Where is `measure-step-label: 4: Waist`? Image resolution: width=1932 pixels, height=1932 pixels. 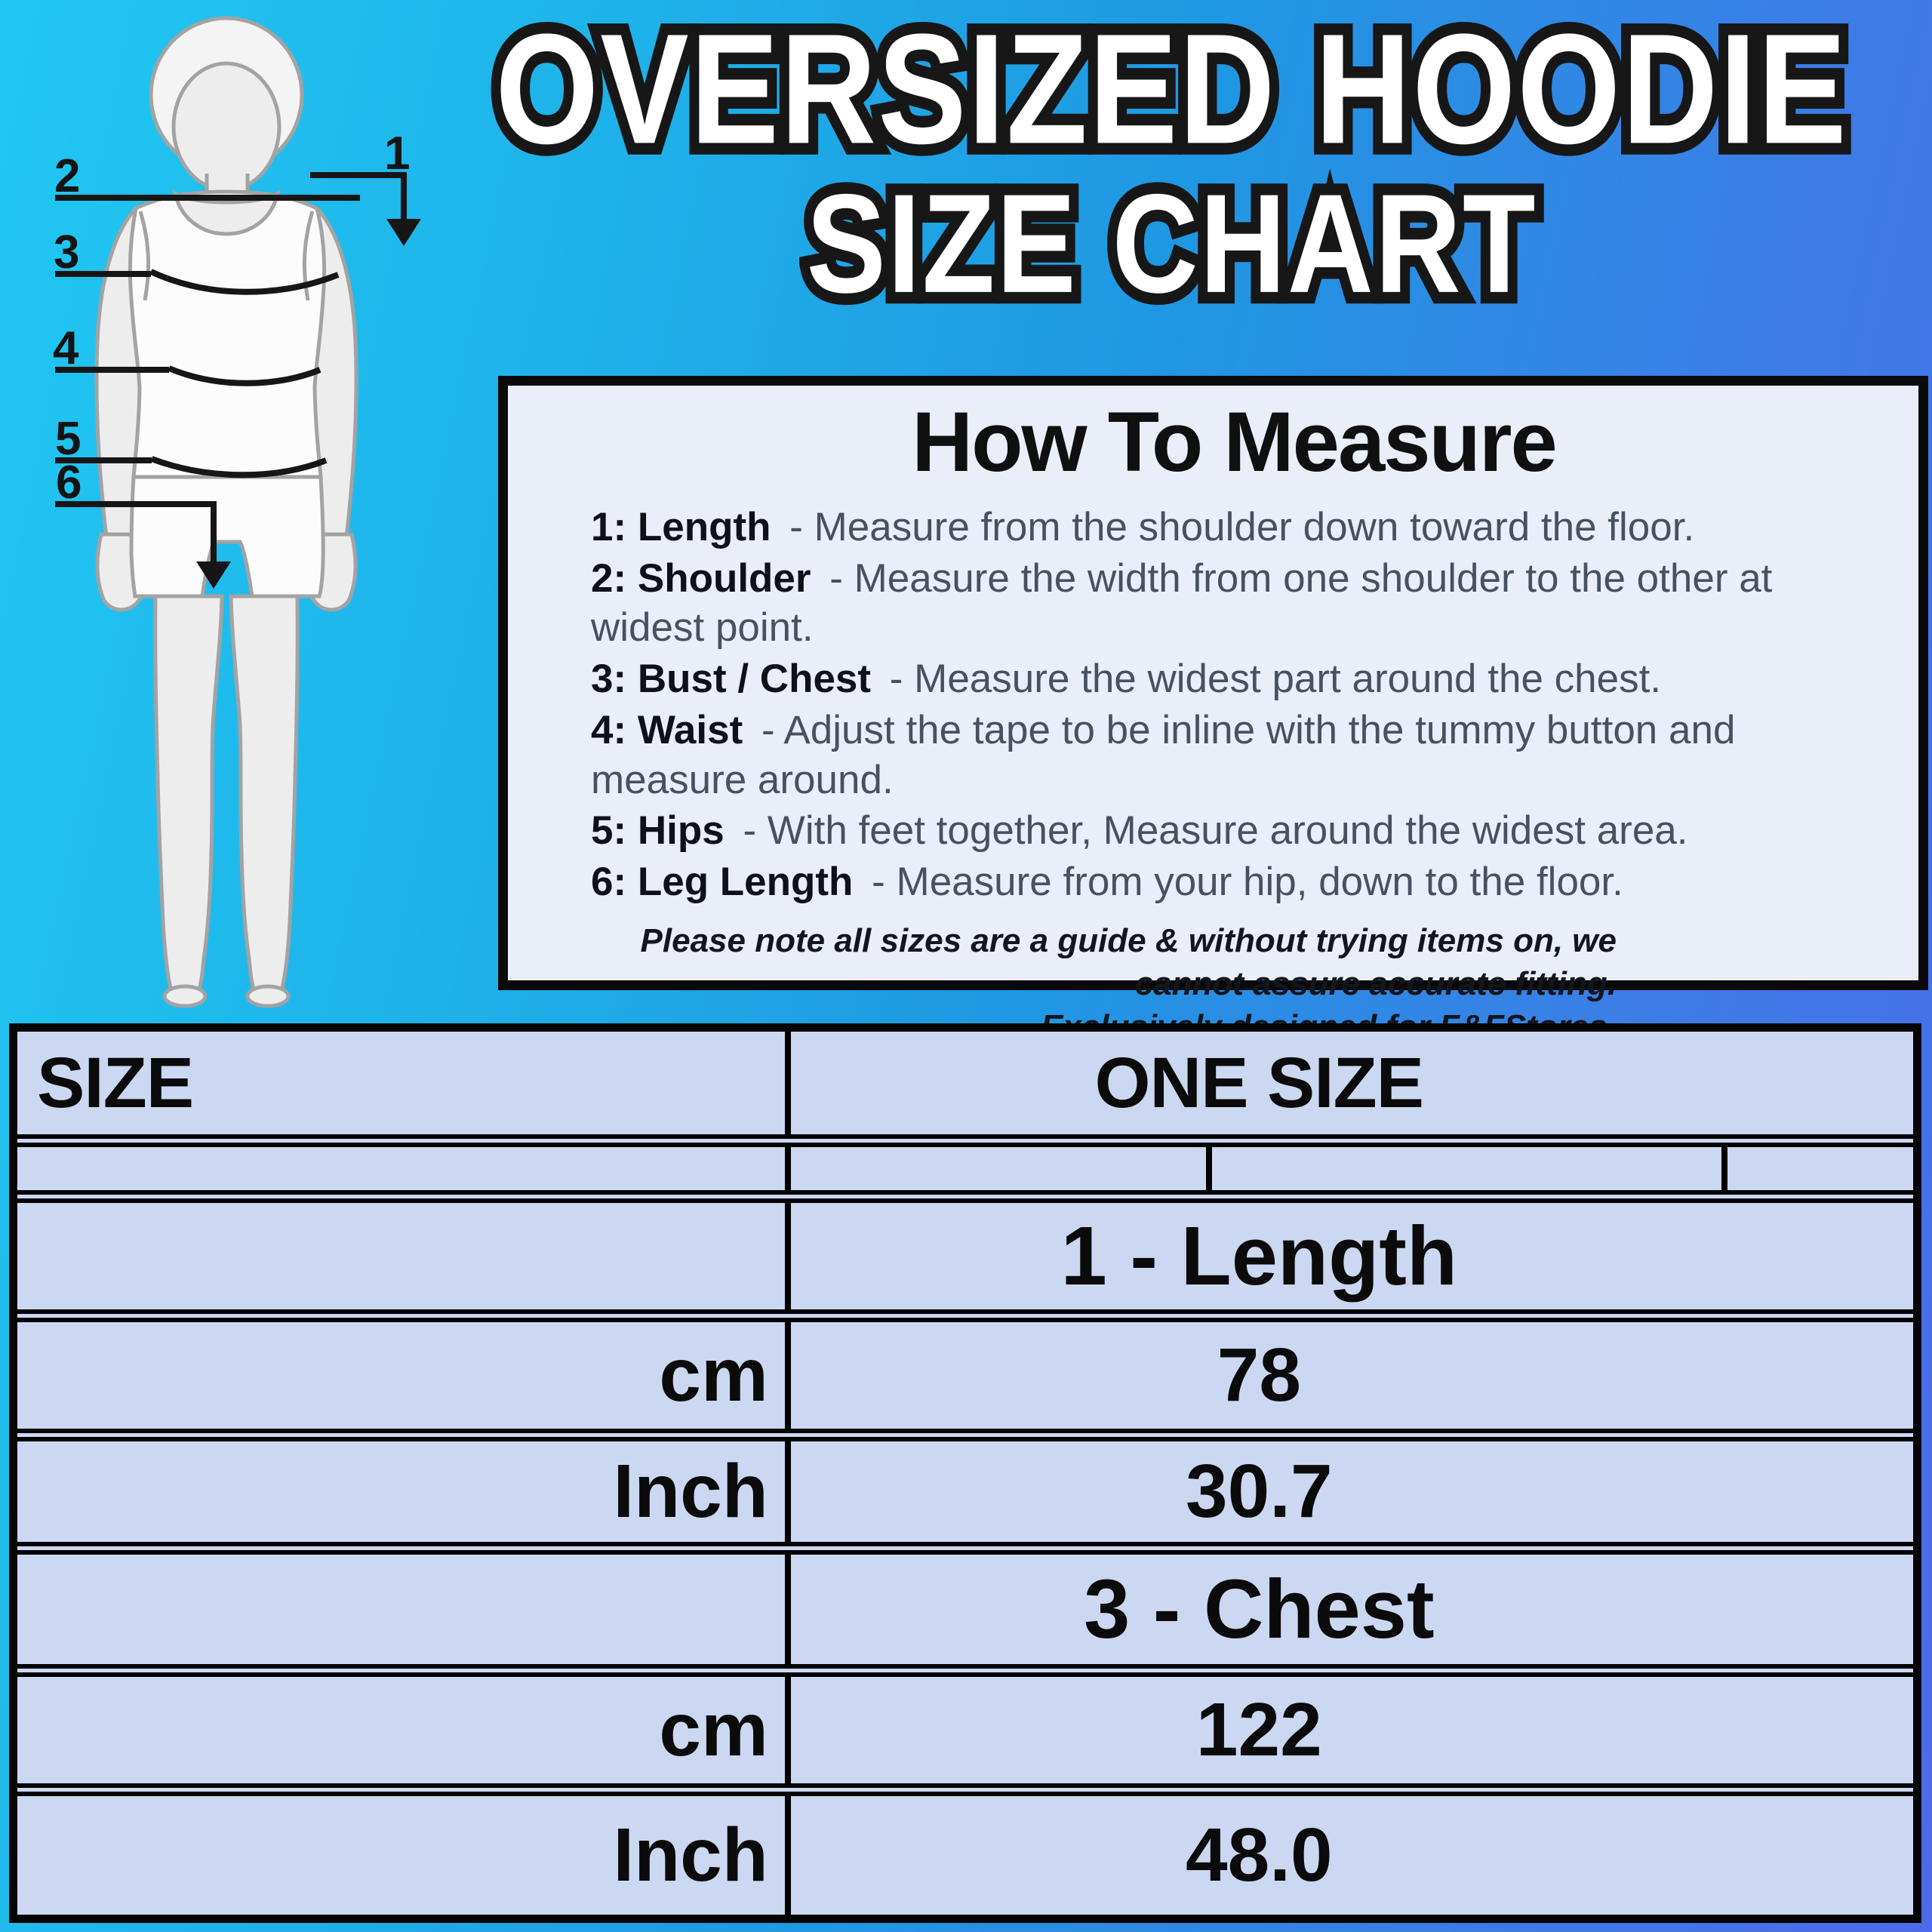 measure-step-label: 4: Waist is located at coordinates (667, 729).